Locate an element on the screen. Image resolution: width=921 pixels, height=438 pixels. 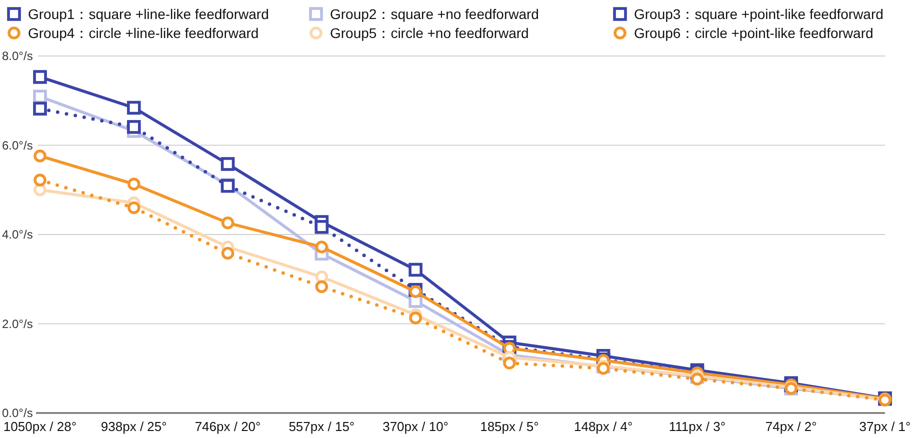
x-tick-label: 746px / 20° is located at coordinates (227, 426).